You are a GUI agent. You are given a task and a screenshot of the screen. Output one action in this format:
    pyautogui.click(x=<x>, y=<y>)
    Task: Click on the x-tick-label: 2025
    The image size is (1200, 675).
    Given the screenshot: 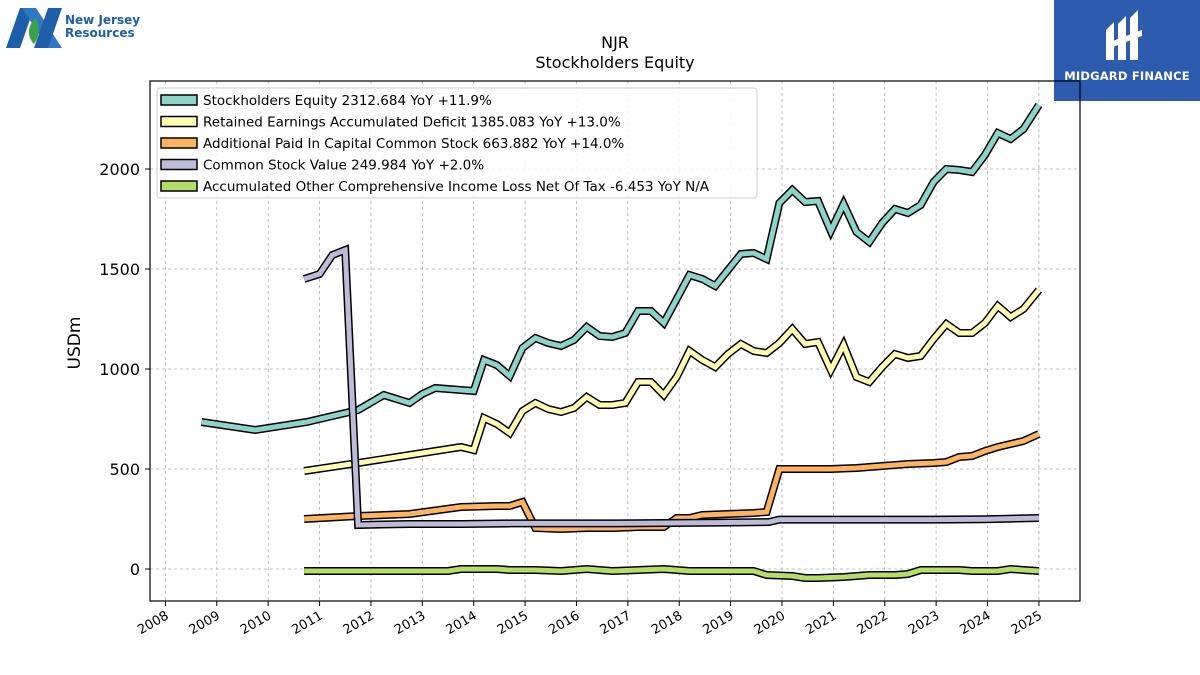 What is the action you would take?
    pyautogui.click(x=1027, y=623)
    